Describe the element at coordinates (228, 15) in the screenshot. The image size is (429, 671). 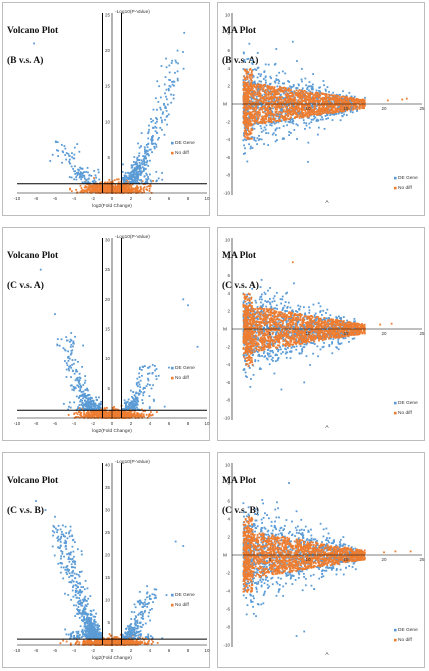
I see `y-tick-label: 10` at that location.